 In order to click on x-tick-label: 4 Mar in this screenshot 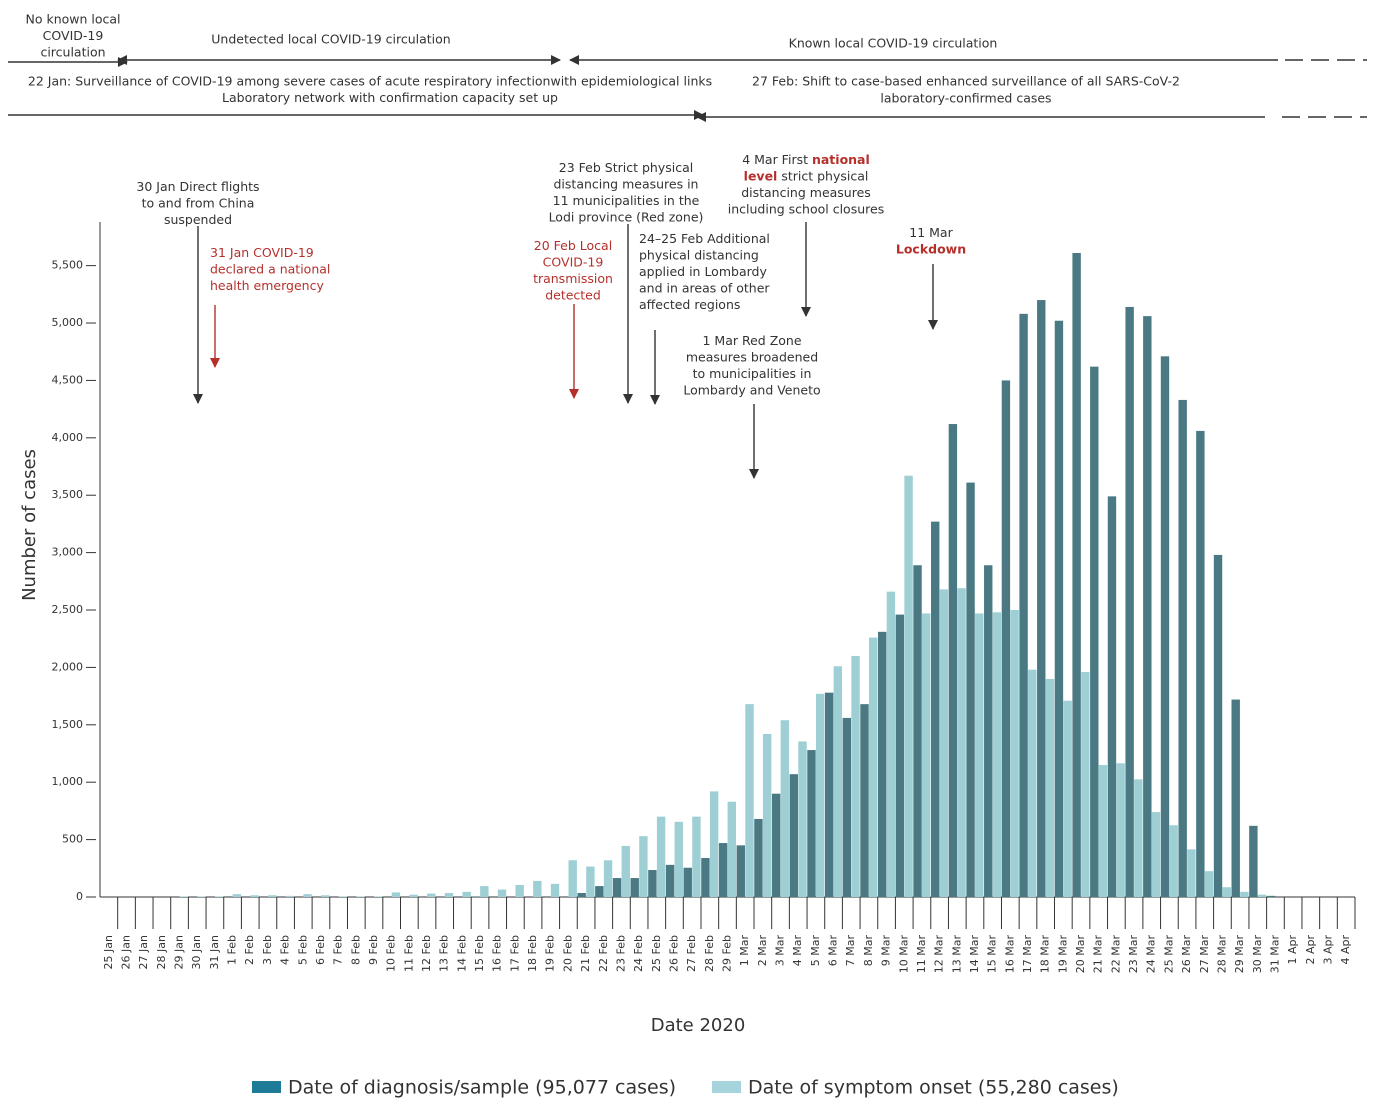, I will do `click(797, 951)`.